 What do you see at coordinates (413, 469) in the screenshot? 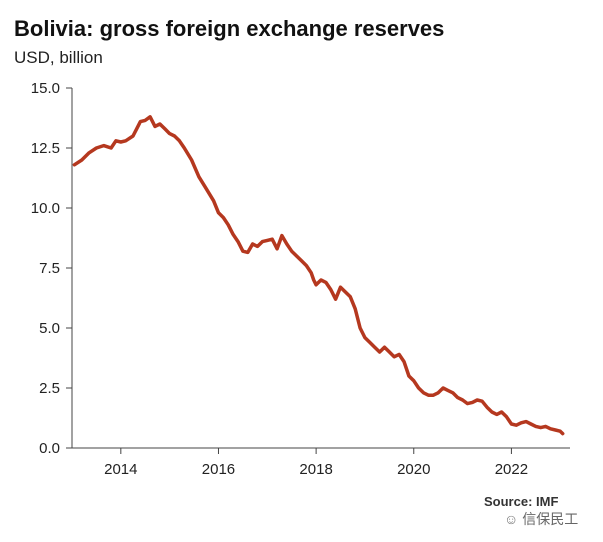
I see `x-tick-label: 2020` at bounding box center [413, 469].